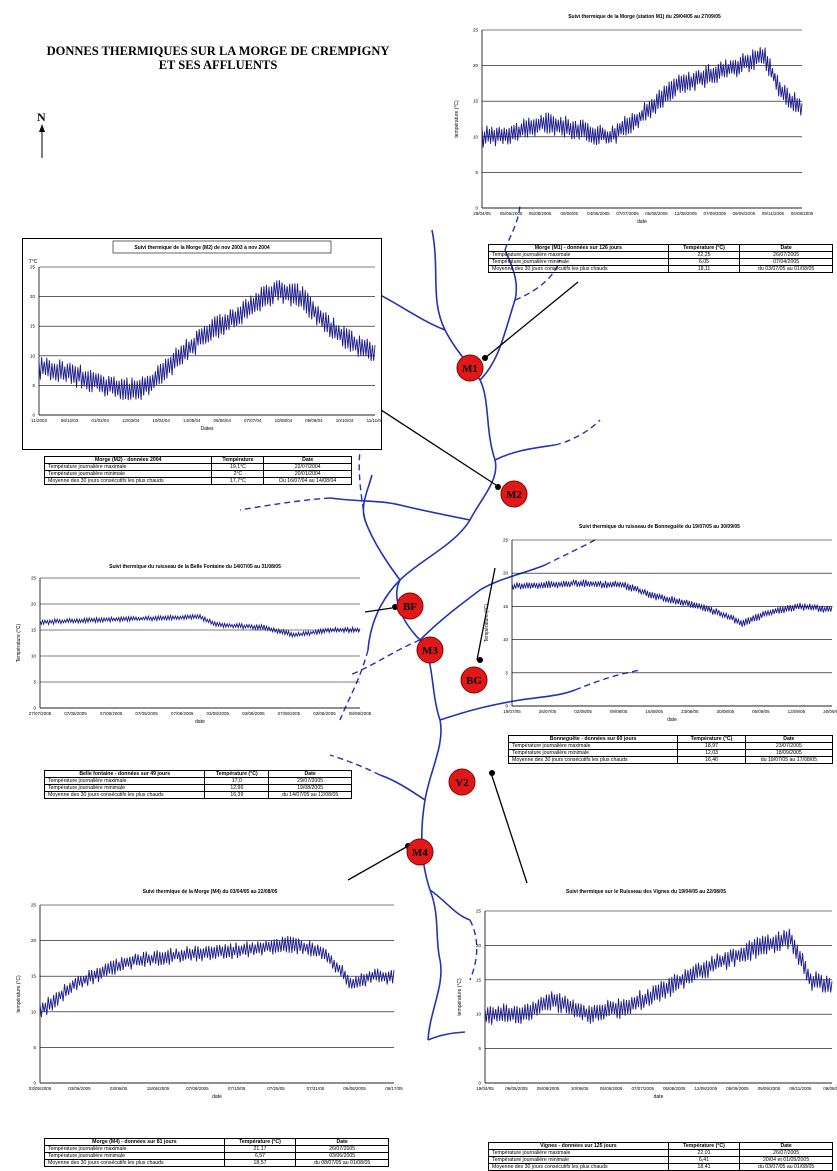 This screenshot has width=837, height=1171. I want to click on x-tick-label: 09/11/2005, so click(800, 1088).